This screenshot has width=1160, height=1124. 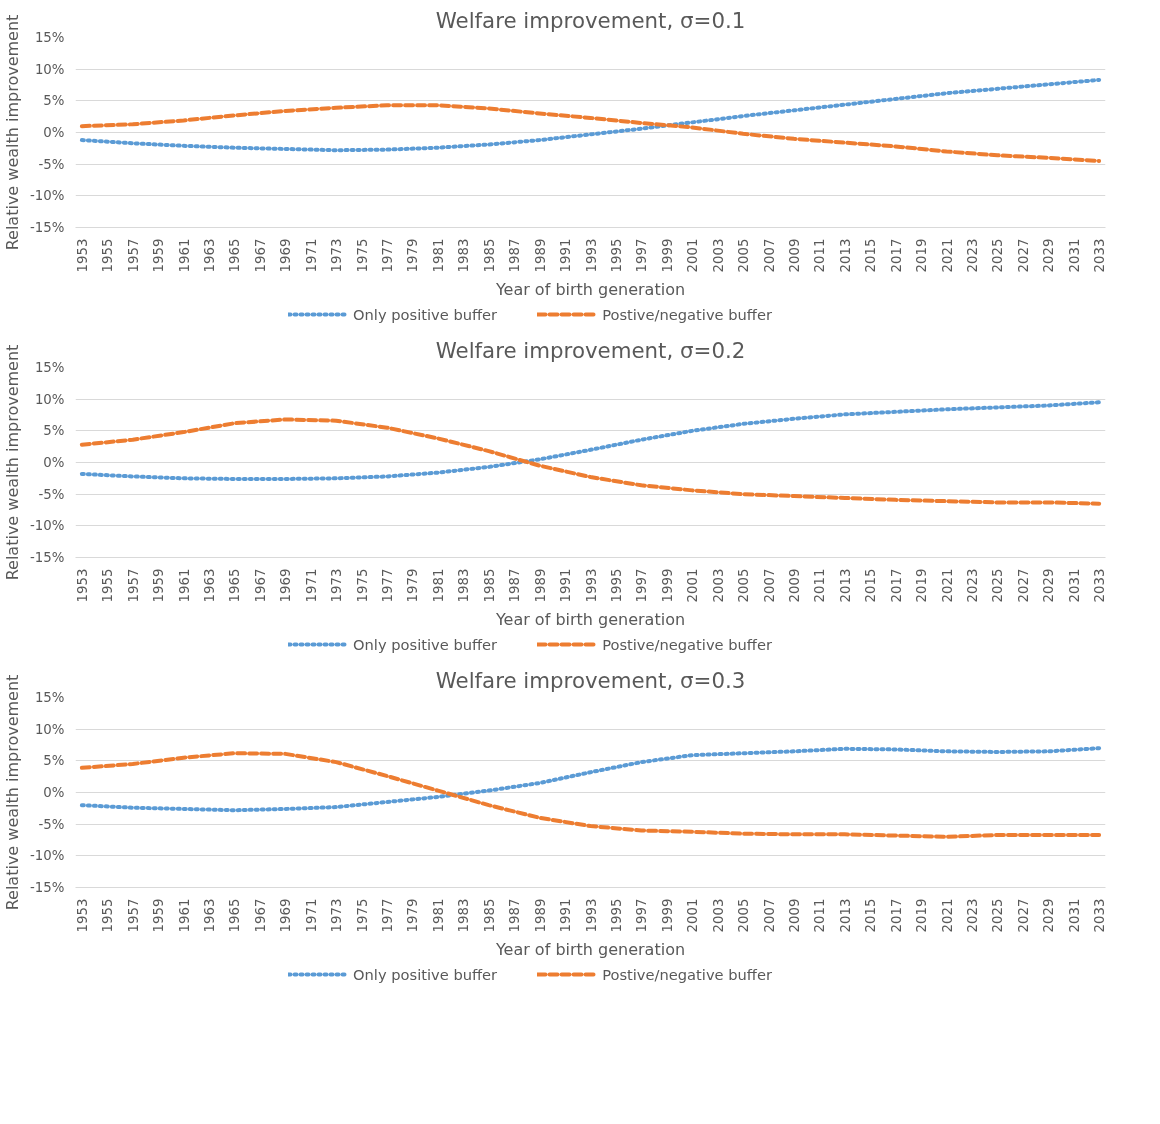 What do you see at coordinates (871, 255) in the screenshot?
I see `x-tick-label: 2015` at bounding box center [871, 255].